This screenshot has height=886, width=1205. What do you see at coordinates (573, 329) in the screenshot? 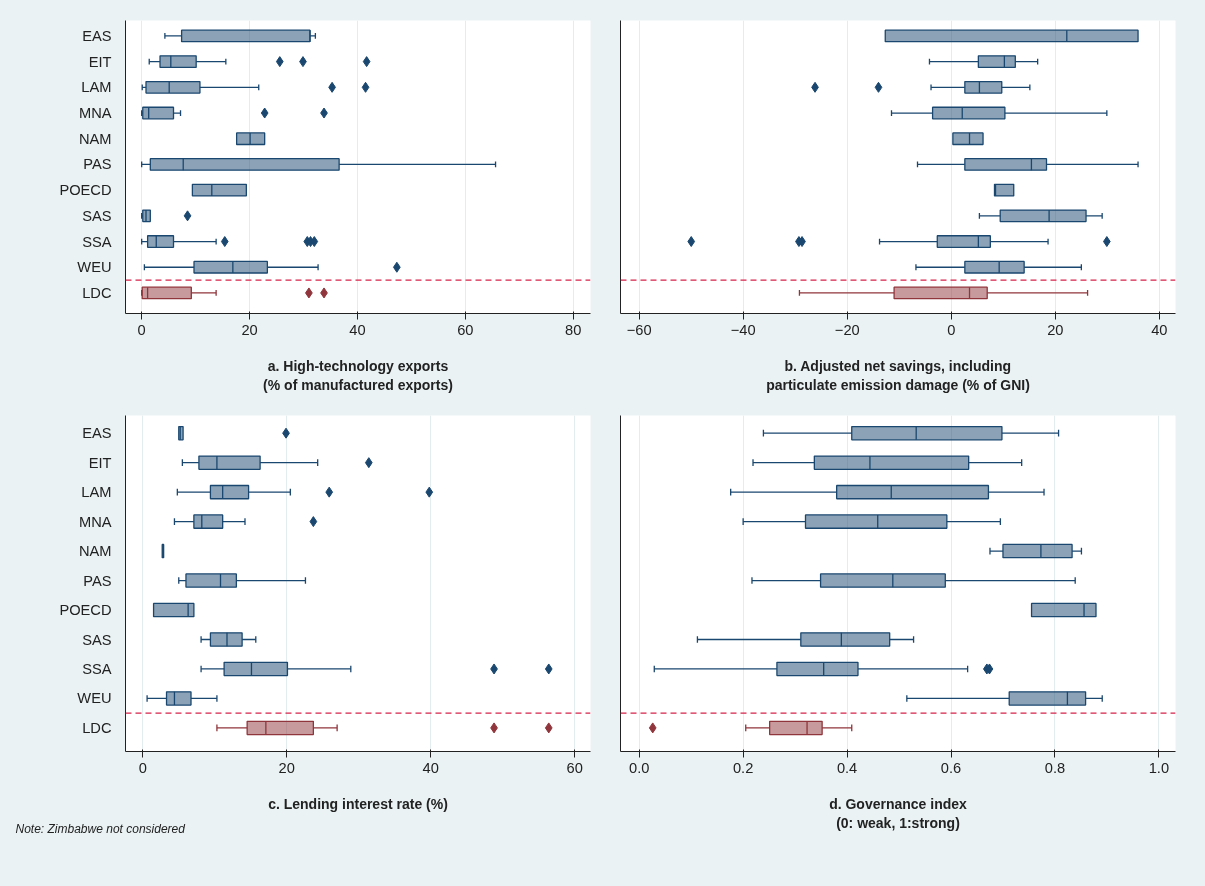
I see `x-tick-label: 80` at bounding box center [573, 329].